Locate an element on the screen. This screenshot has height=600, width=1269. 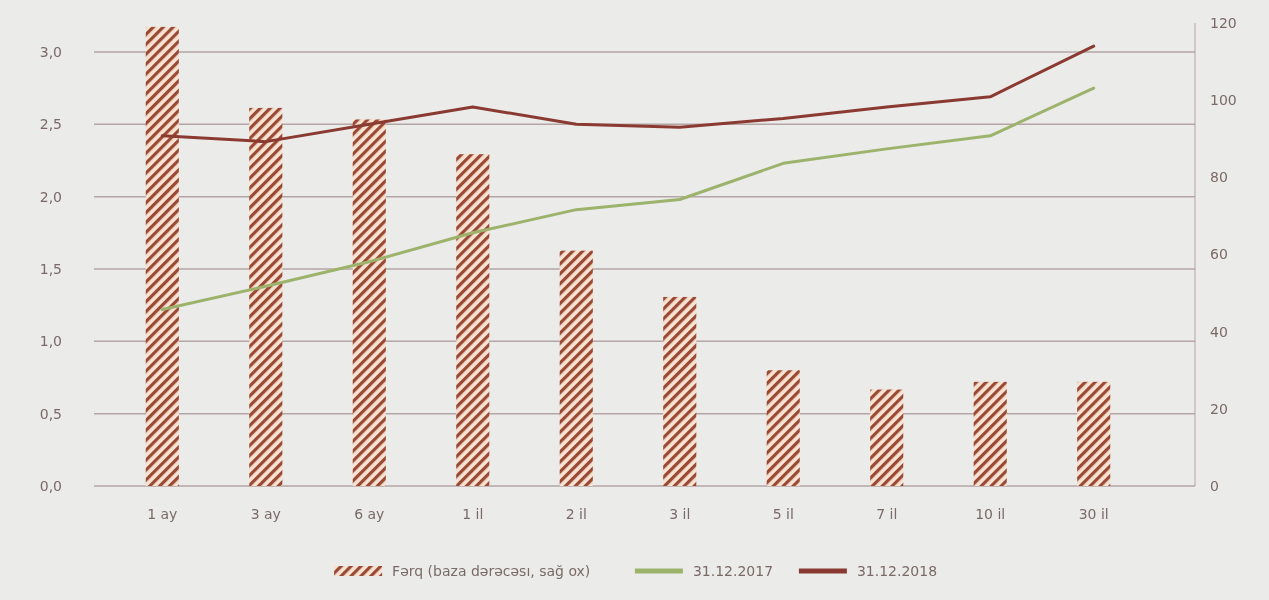
y-tick-label: 1,0 is located at coordinates (50, 341).